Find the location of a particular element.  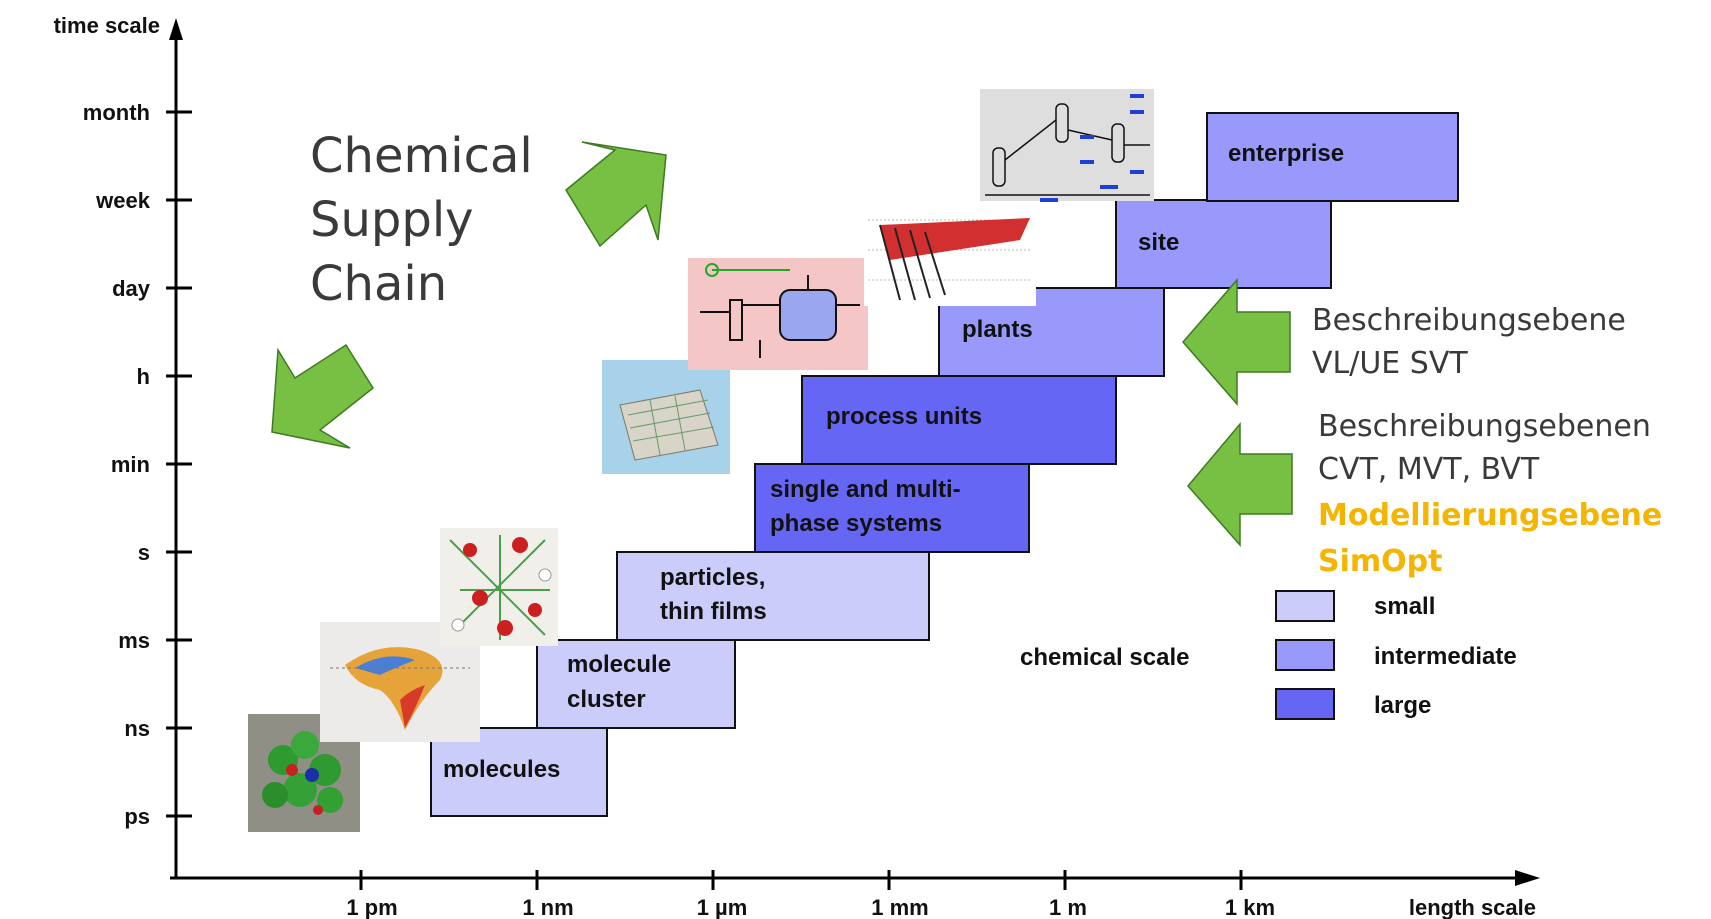

supply-chain-line3: Chain is located at coordinates (378, 284).